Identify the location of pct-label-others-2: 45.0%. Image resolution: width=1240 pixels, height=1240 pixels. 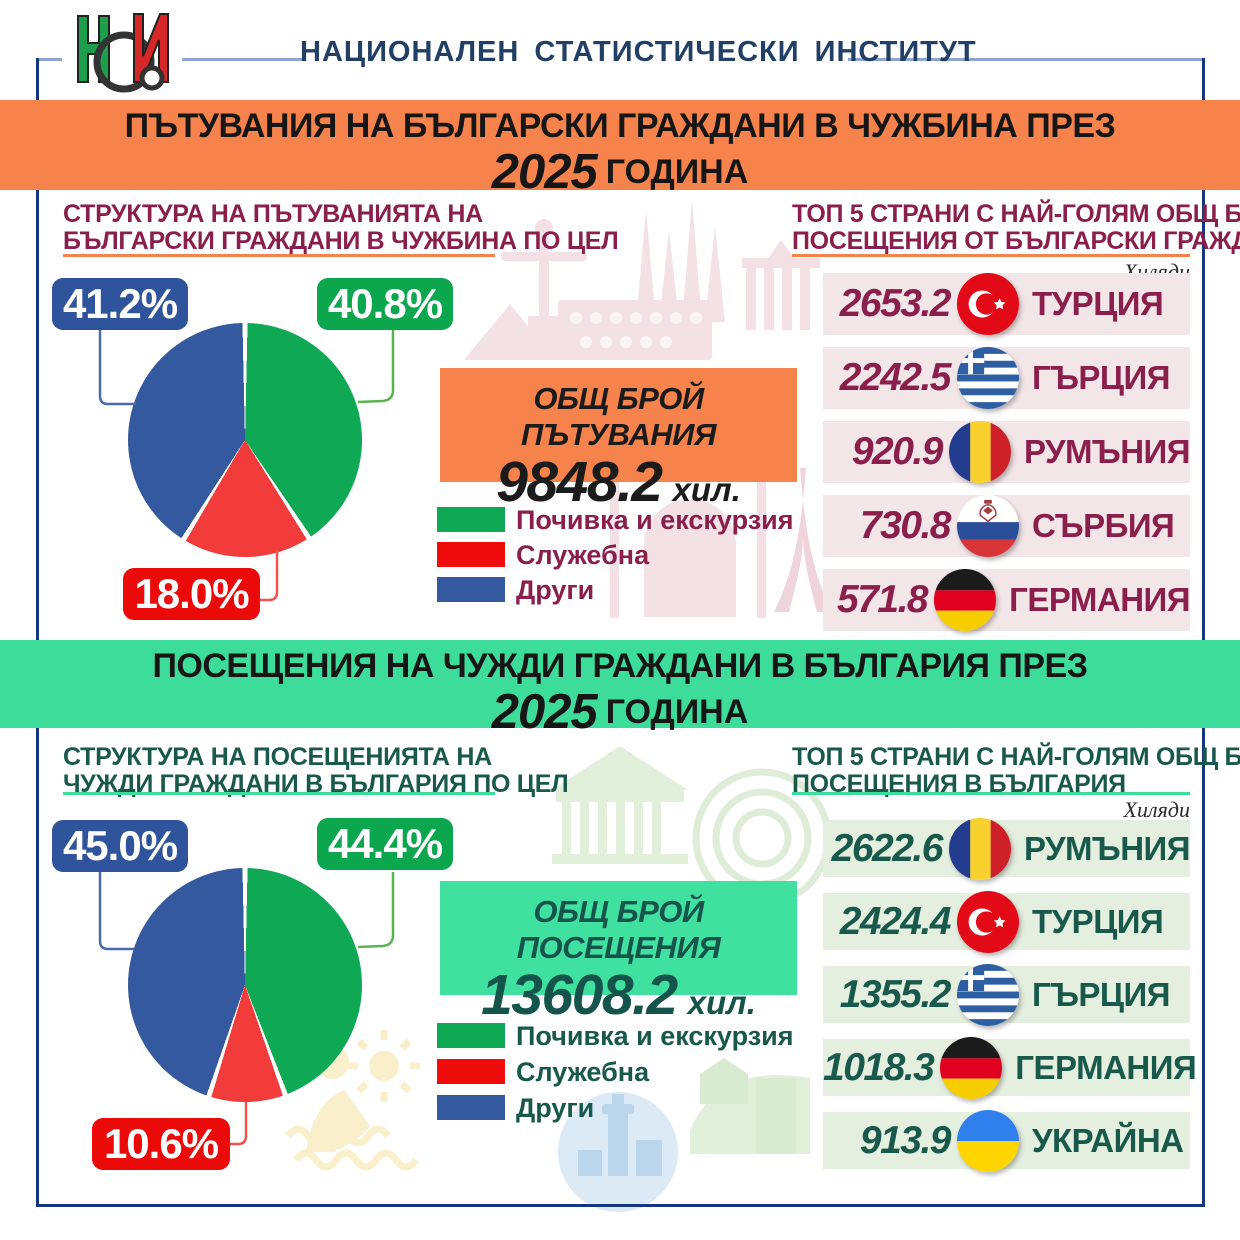
(120, 846).